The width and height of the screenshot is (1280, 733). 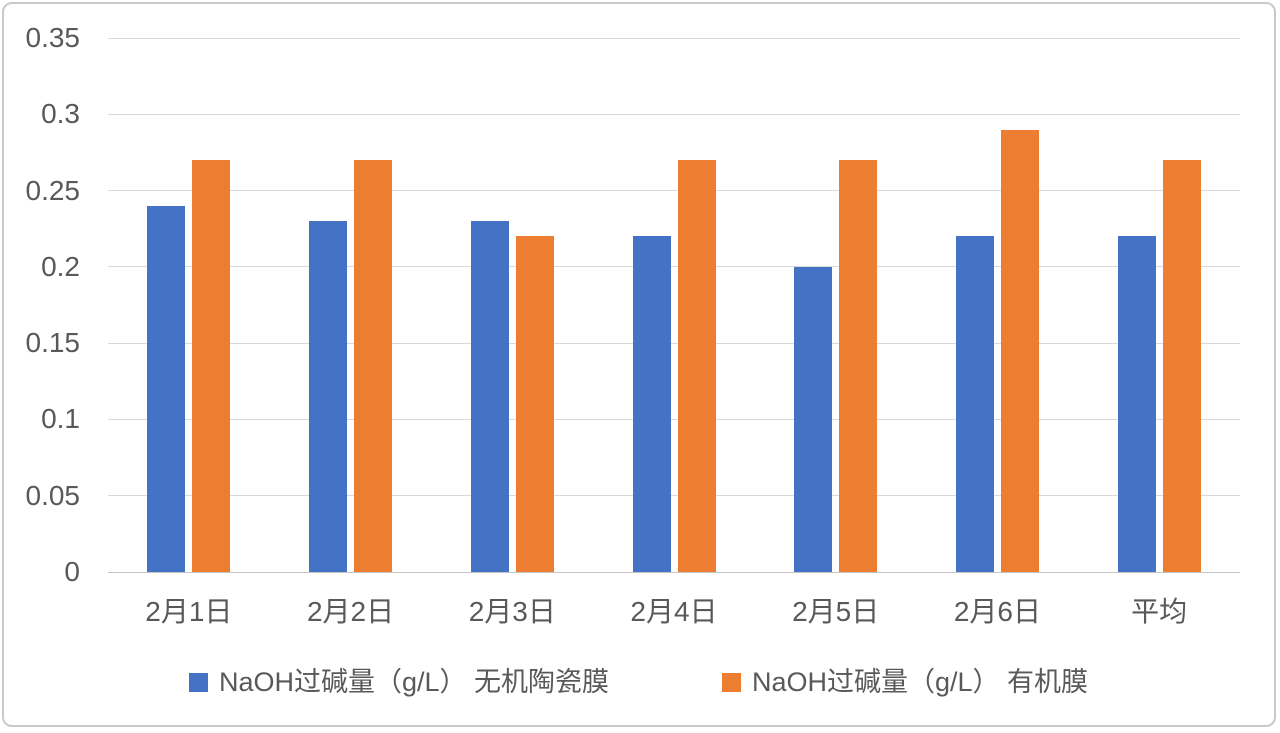 I want to click on bar-series-1-2月6日, so click(x=1019, y=350).